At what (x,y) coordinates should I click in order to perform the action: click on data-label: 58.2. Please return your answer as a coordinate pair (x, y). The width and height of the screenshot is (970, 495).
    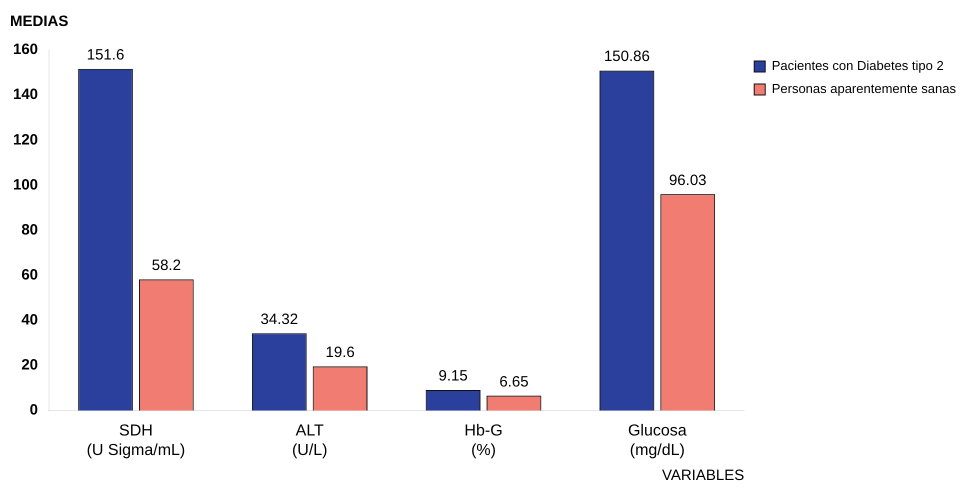
    Looking at the image, I should click on (166, 265).